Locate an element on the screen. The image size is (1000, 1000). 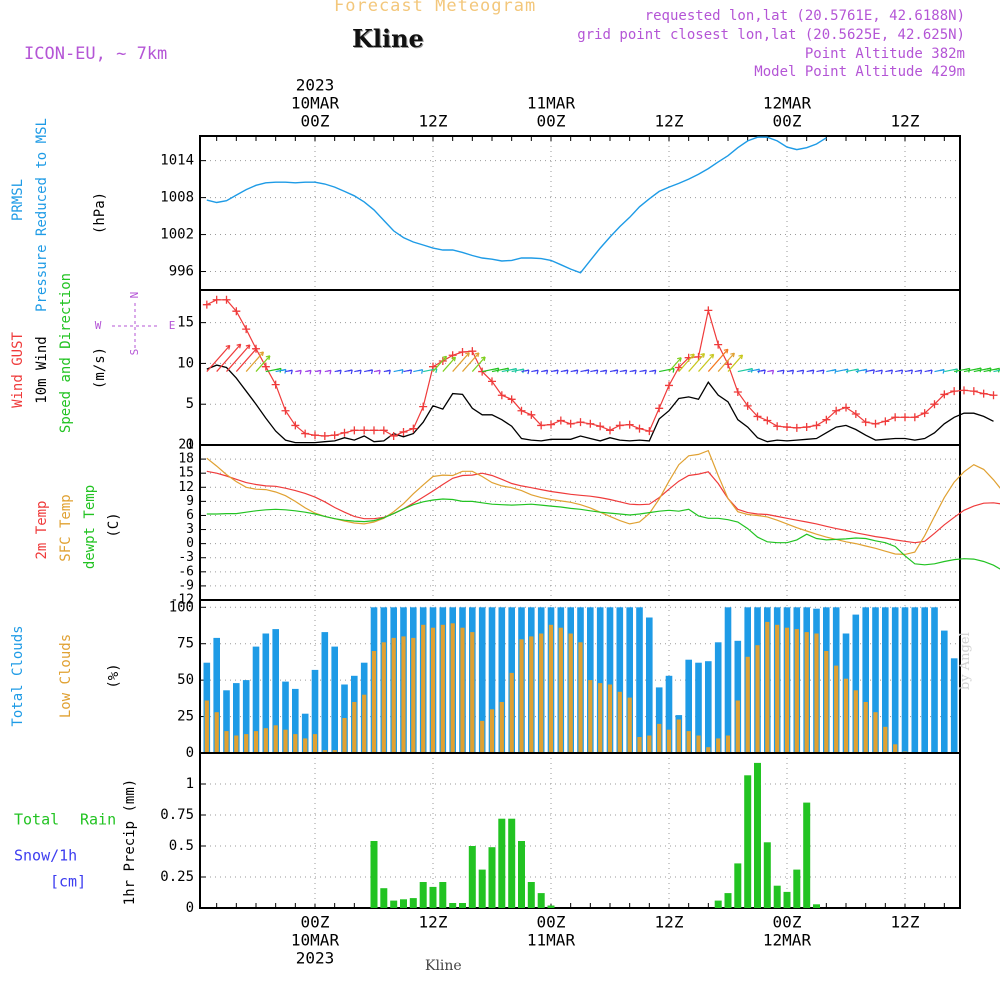
bottom-time-label: 10MAR is located at coordinates (315, 940).